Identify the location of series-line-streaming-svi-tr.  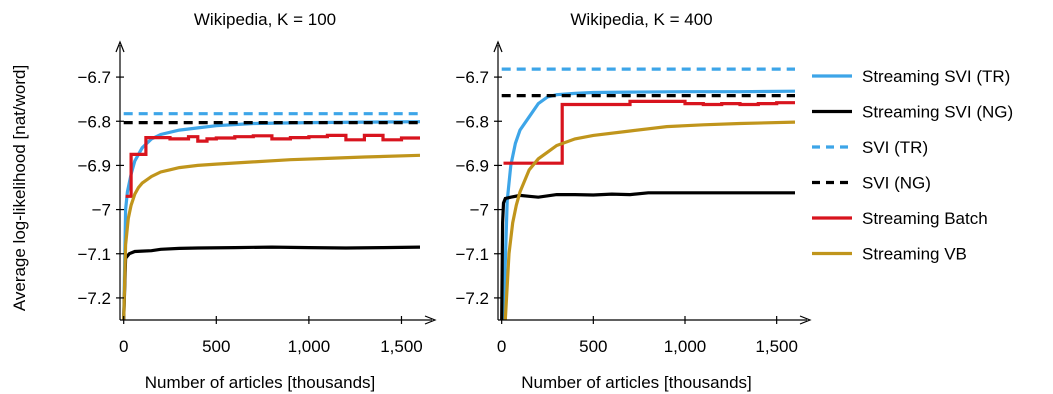
(271, 220).